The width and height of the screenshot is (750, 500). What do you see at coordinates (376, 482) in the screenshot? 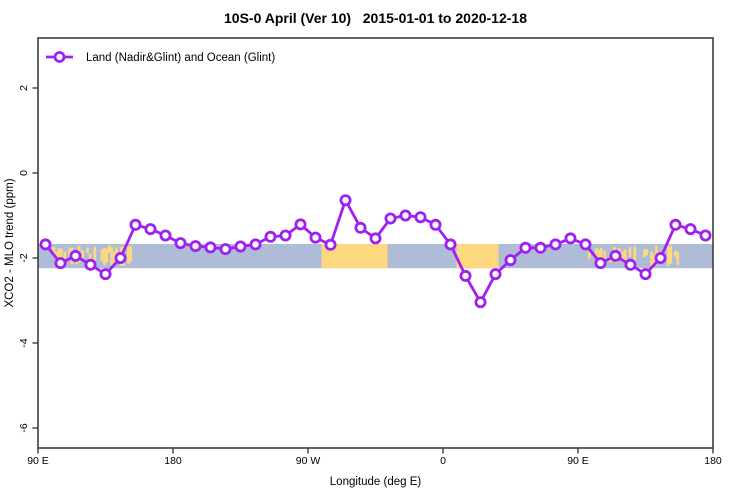
I see `x-axis-label: Longitude (deg E)` at bounding box center [376, 482].